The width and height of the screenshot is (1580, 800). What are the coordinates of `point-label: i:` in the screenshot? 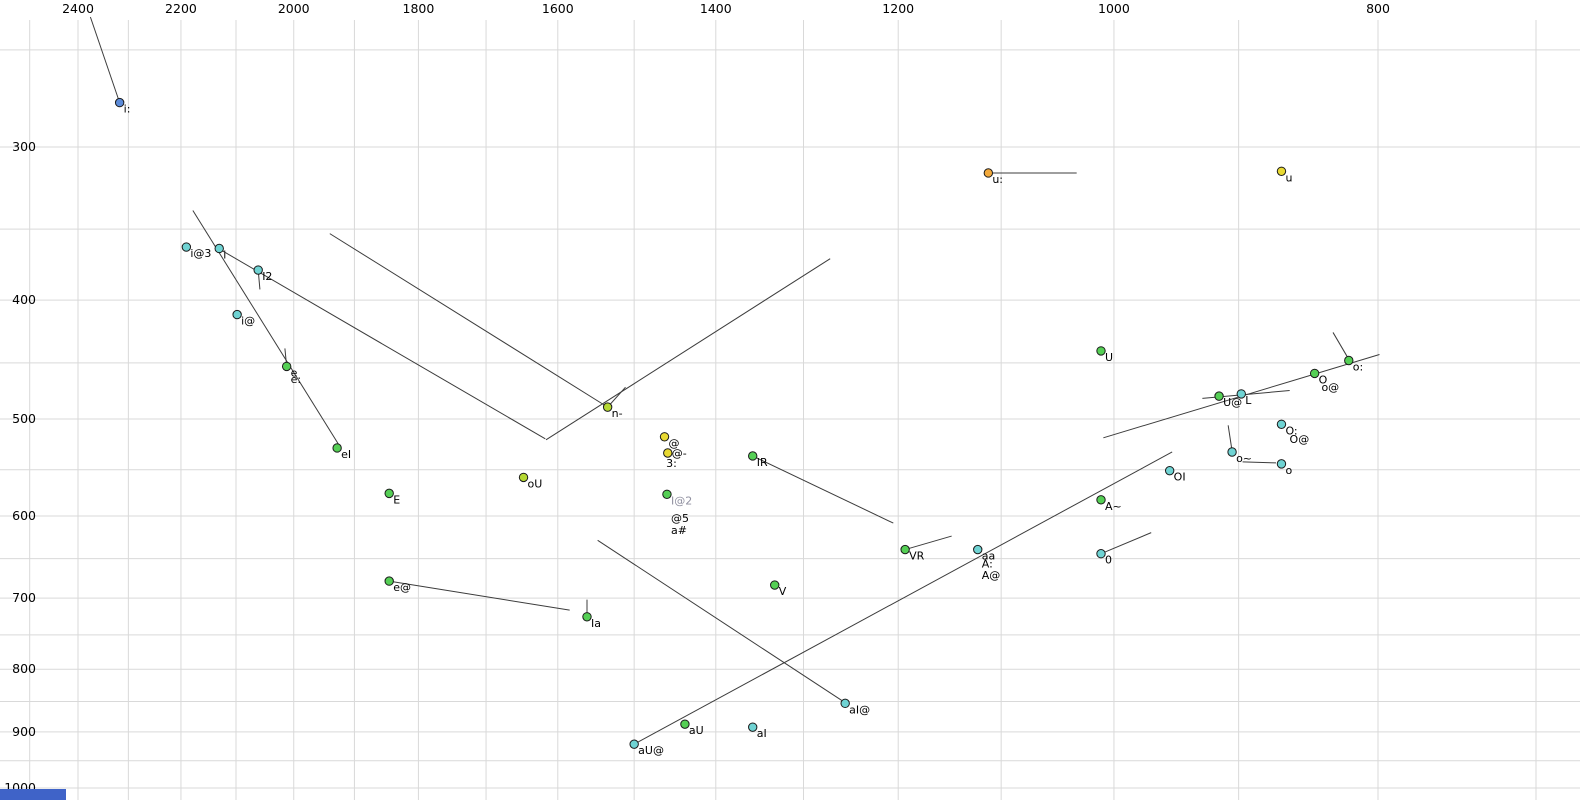 It's located at (127, 109).